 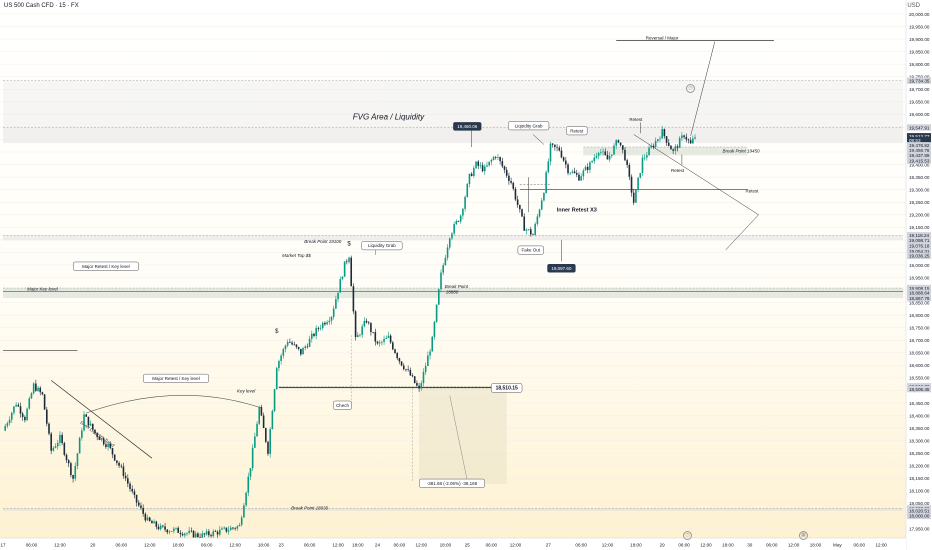 I want to click on annotation-text: FVG Area / Liquidity, so click(x=389, y=117).